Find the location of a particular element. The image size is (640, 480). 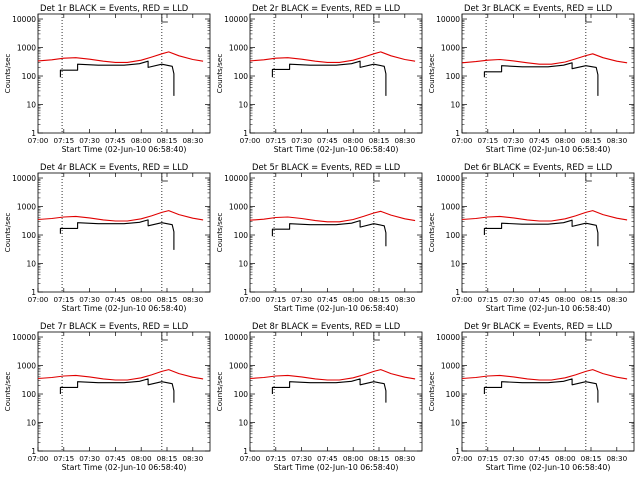

panel-title: Det 6r BLACK = Events, RED = LLD is located at coordinates (538, 167).